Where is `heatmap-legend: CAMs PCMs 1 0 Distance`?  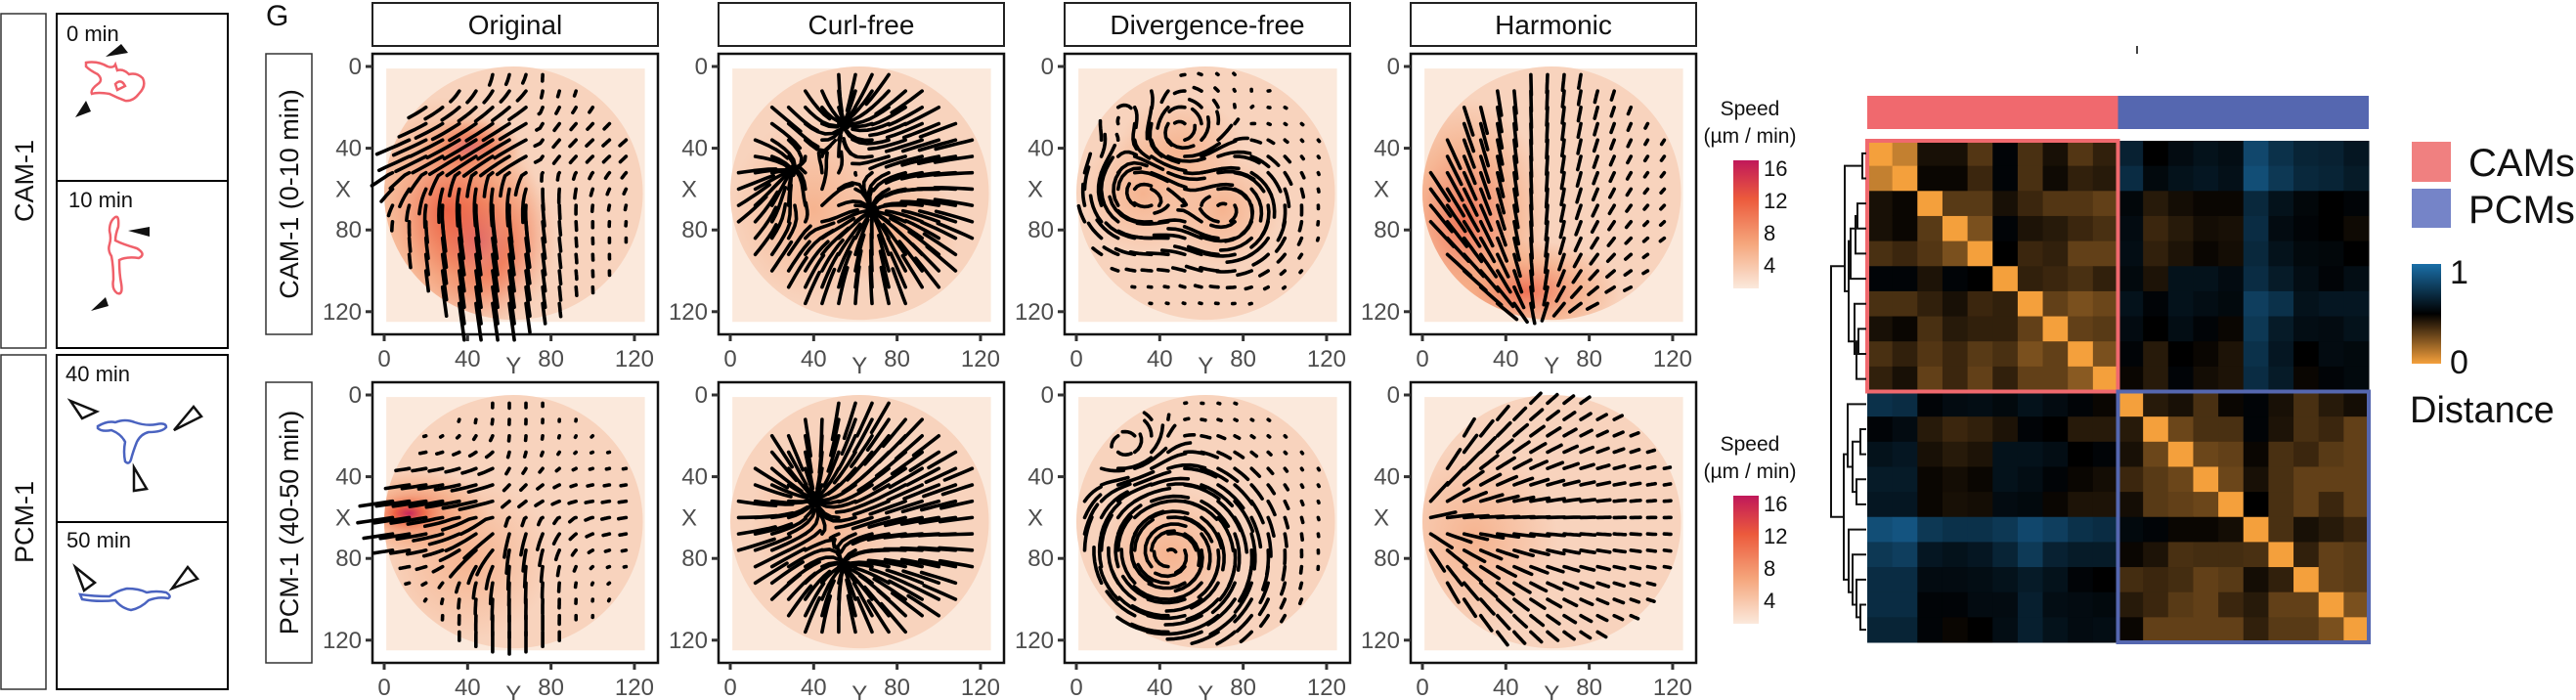 heatmap-legend: CAMs PCMs 1 0 Distance is located at coordinates (2492, 286).